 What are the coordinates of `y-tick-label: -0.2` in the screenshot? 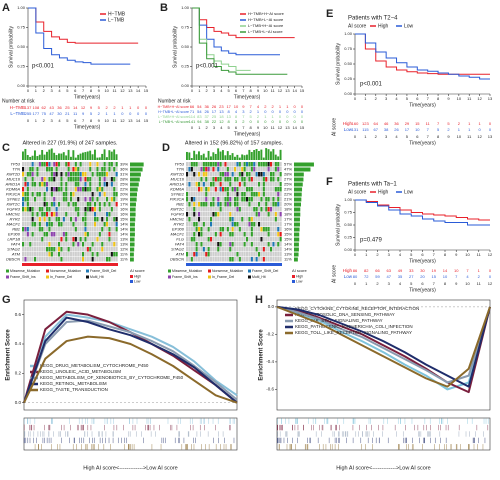 It's located at (270, 334).